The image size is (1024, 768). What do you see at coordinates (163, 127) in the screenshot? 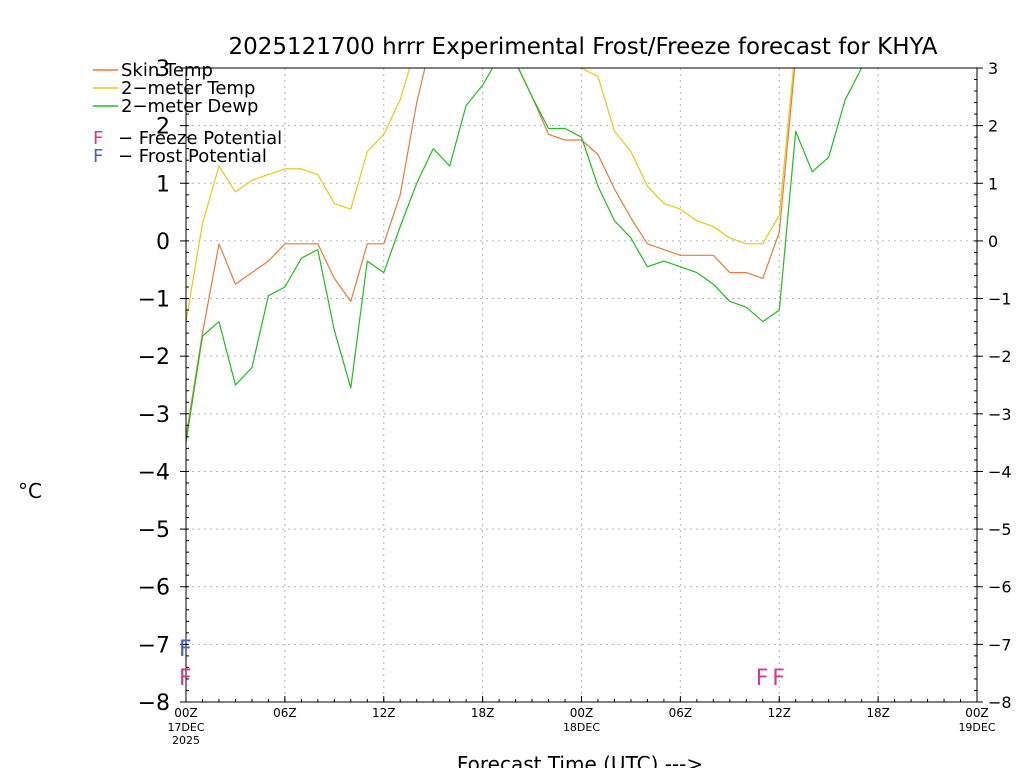
I see `y-tick-label-left: 2` at bounding box center [163, 127].